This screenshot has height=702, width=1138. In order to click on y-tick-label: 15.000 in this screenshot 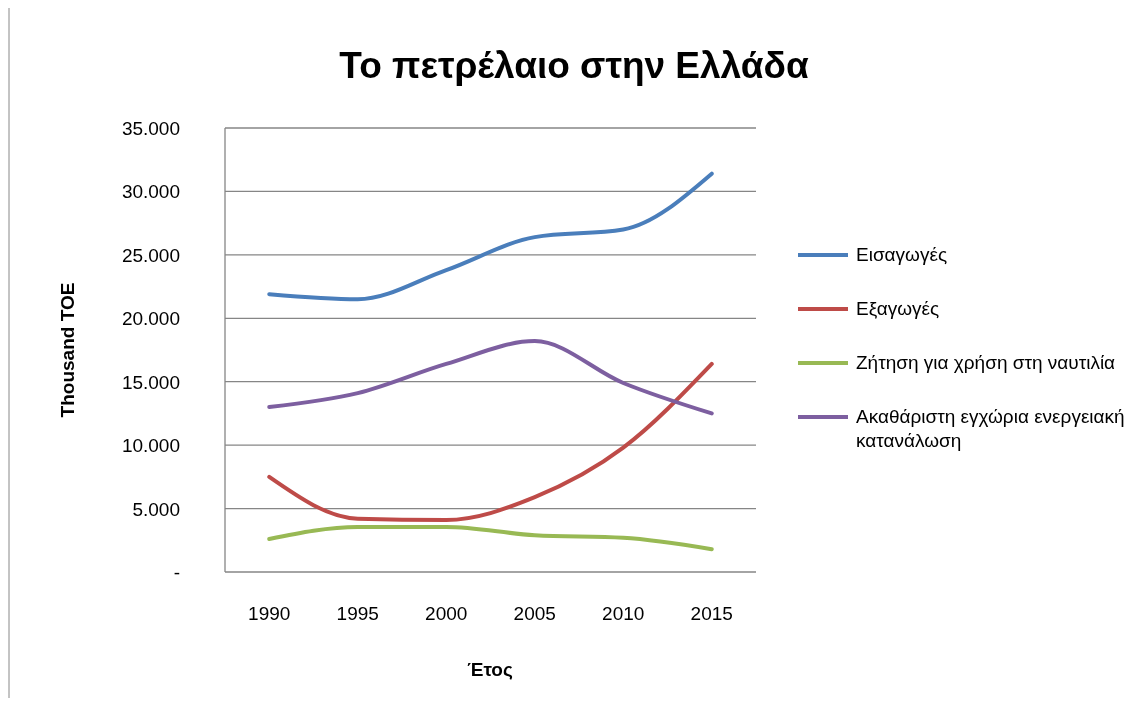, I will do `click(150, 382)`.